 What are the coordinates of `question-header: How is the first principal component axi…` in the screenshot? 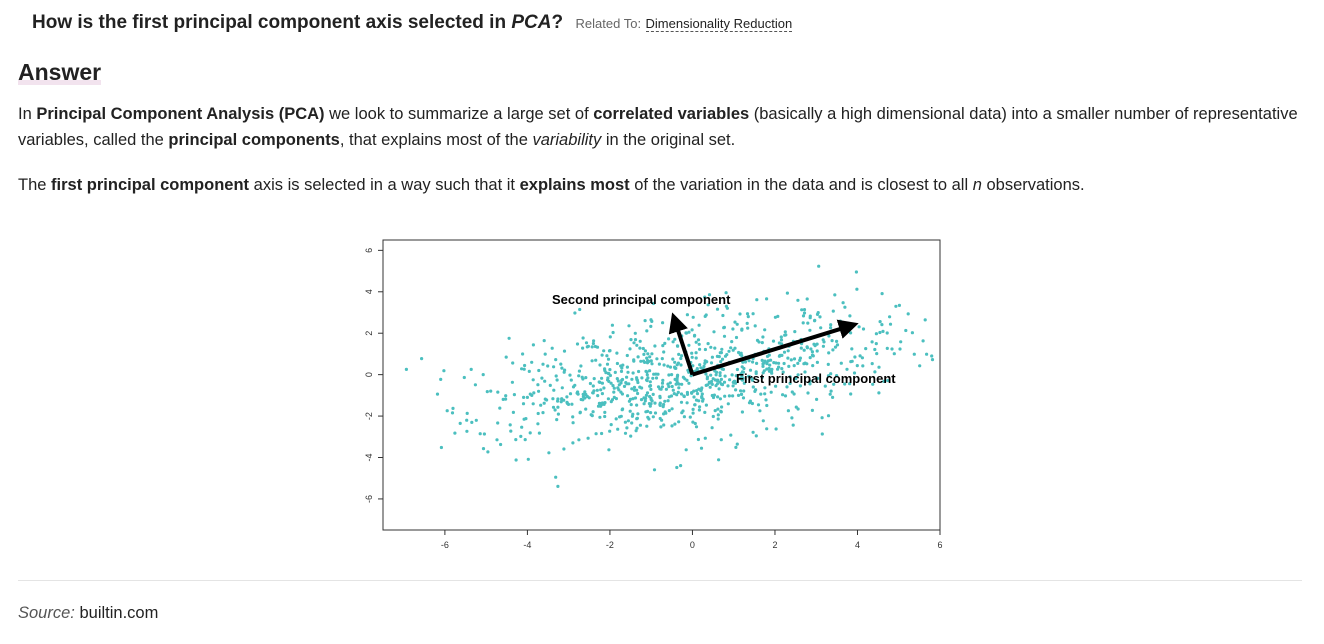 It's located at (412, 23).